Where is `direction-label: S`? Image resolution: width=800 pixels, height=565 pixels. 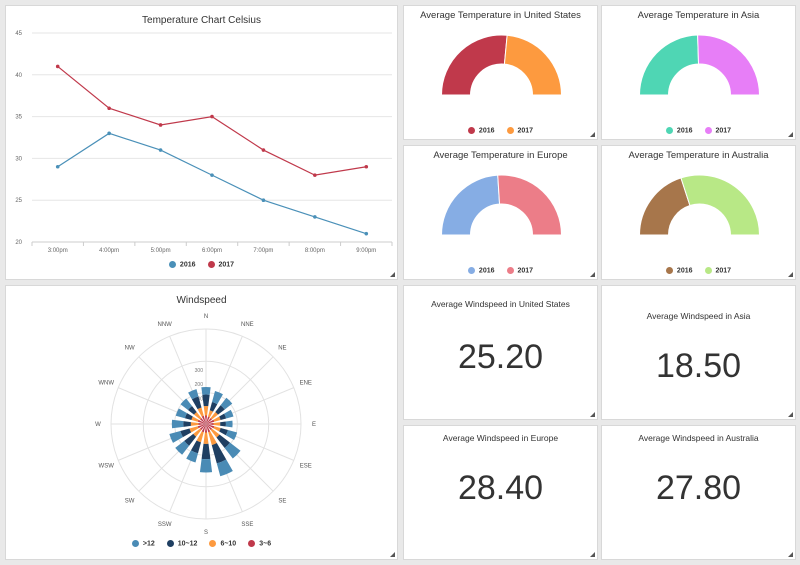 direction-label: S is located at coordinates (206, 533).